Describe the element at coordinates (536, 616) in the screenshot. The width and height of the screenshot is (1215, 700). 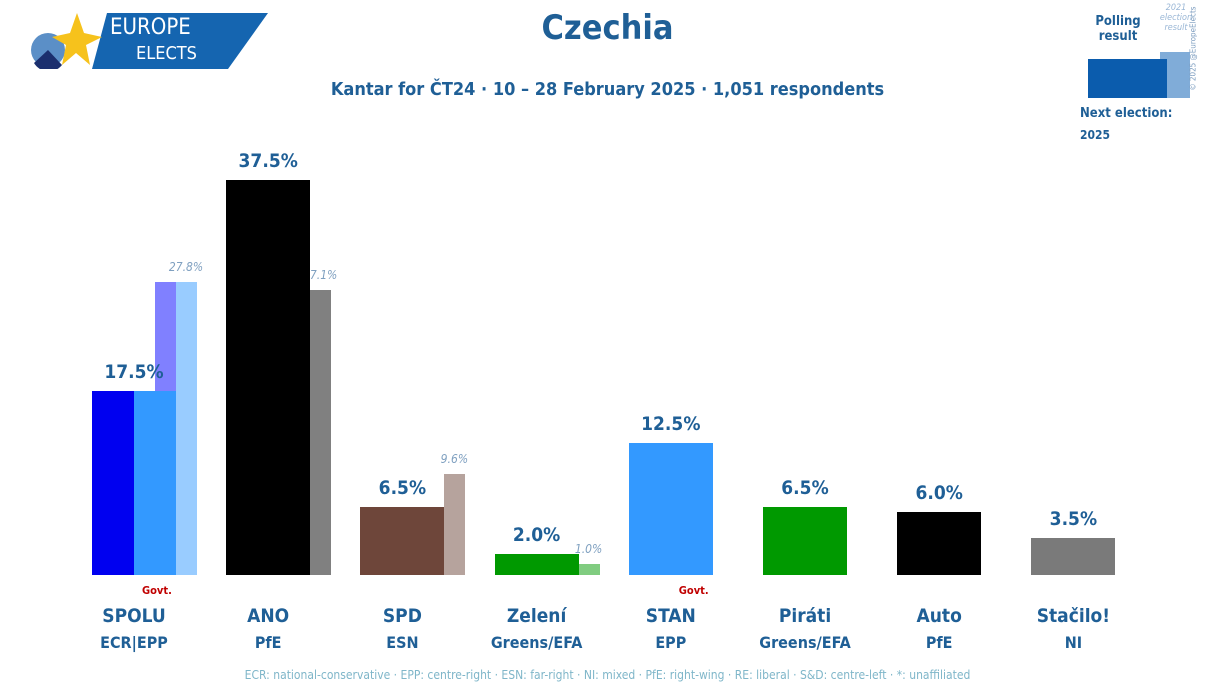
I see `party-name: Zelení` at that location.